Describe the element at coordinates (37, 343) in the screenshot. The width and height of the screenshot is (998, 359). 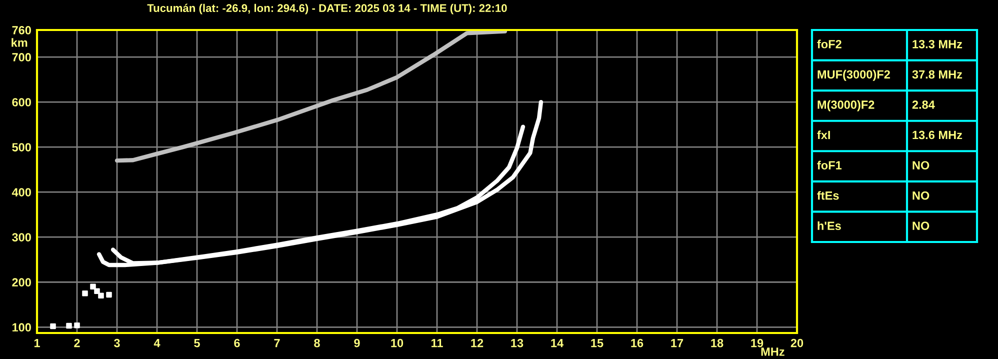
I see `x-tick-label: 1` at that location.